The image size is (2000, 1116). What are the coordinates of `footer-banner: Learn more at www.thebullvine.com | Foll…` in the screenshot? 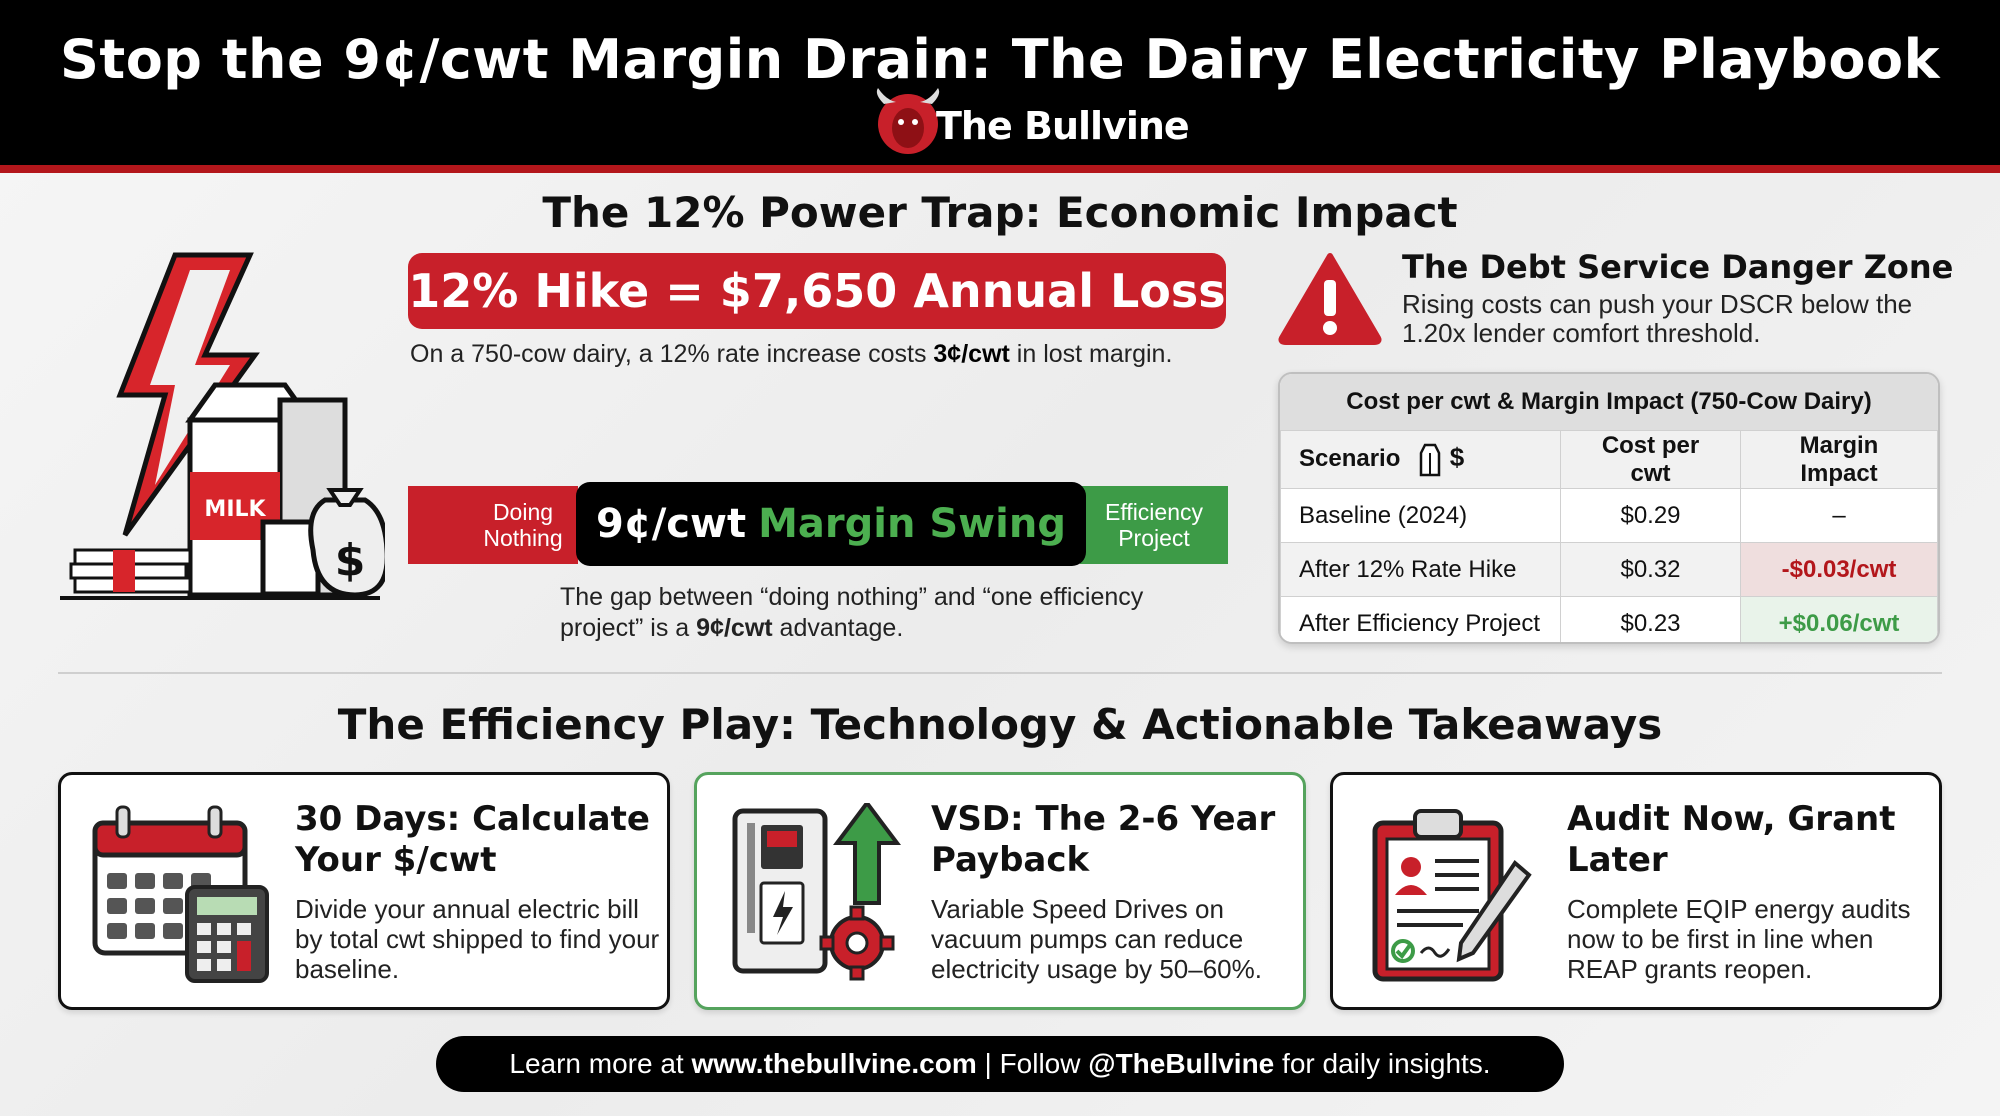 It's located at (1000, 1064).